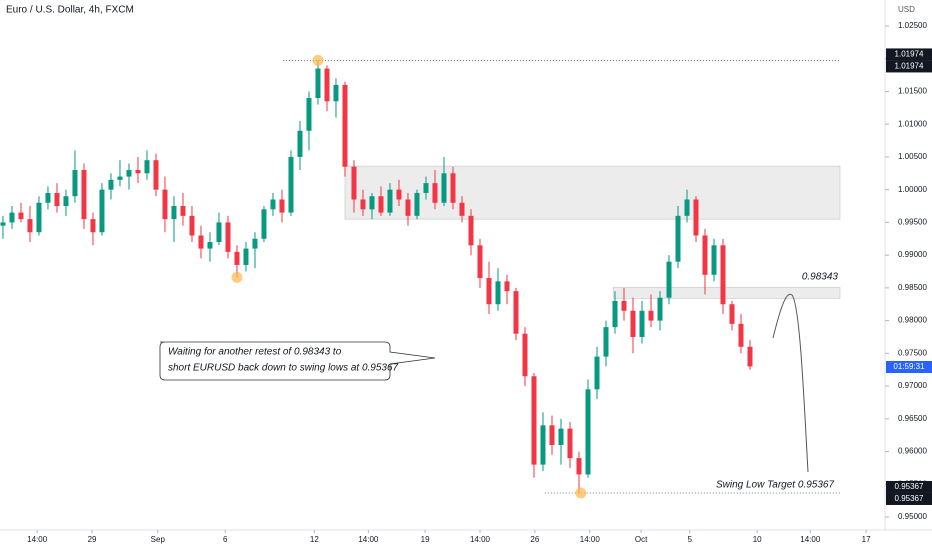 The width and height of the screenshot is (932, 550). I want to click on y-tick-label: 1.02500, so click(912, 25).